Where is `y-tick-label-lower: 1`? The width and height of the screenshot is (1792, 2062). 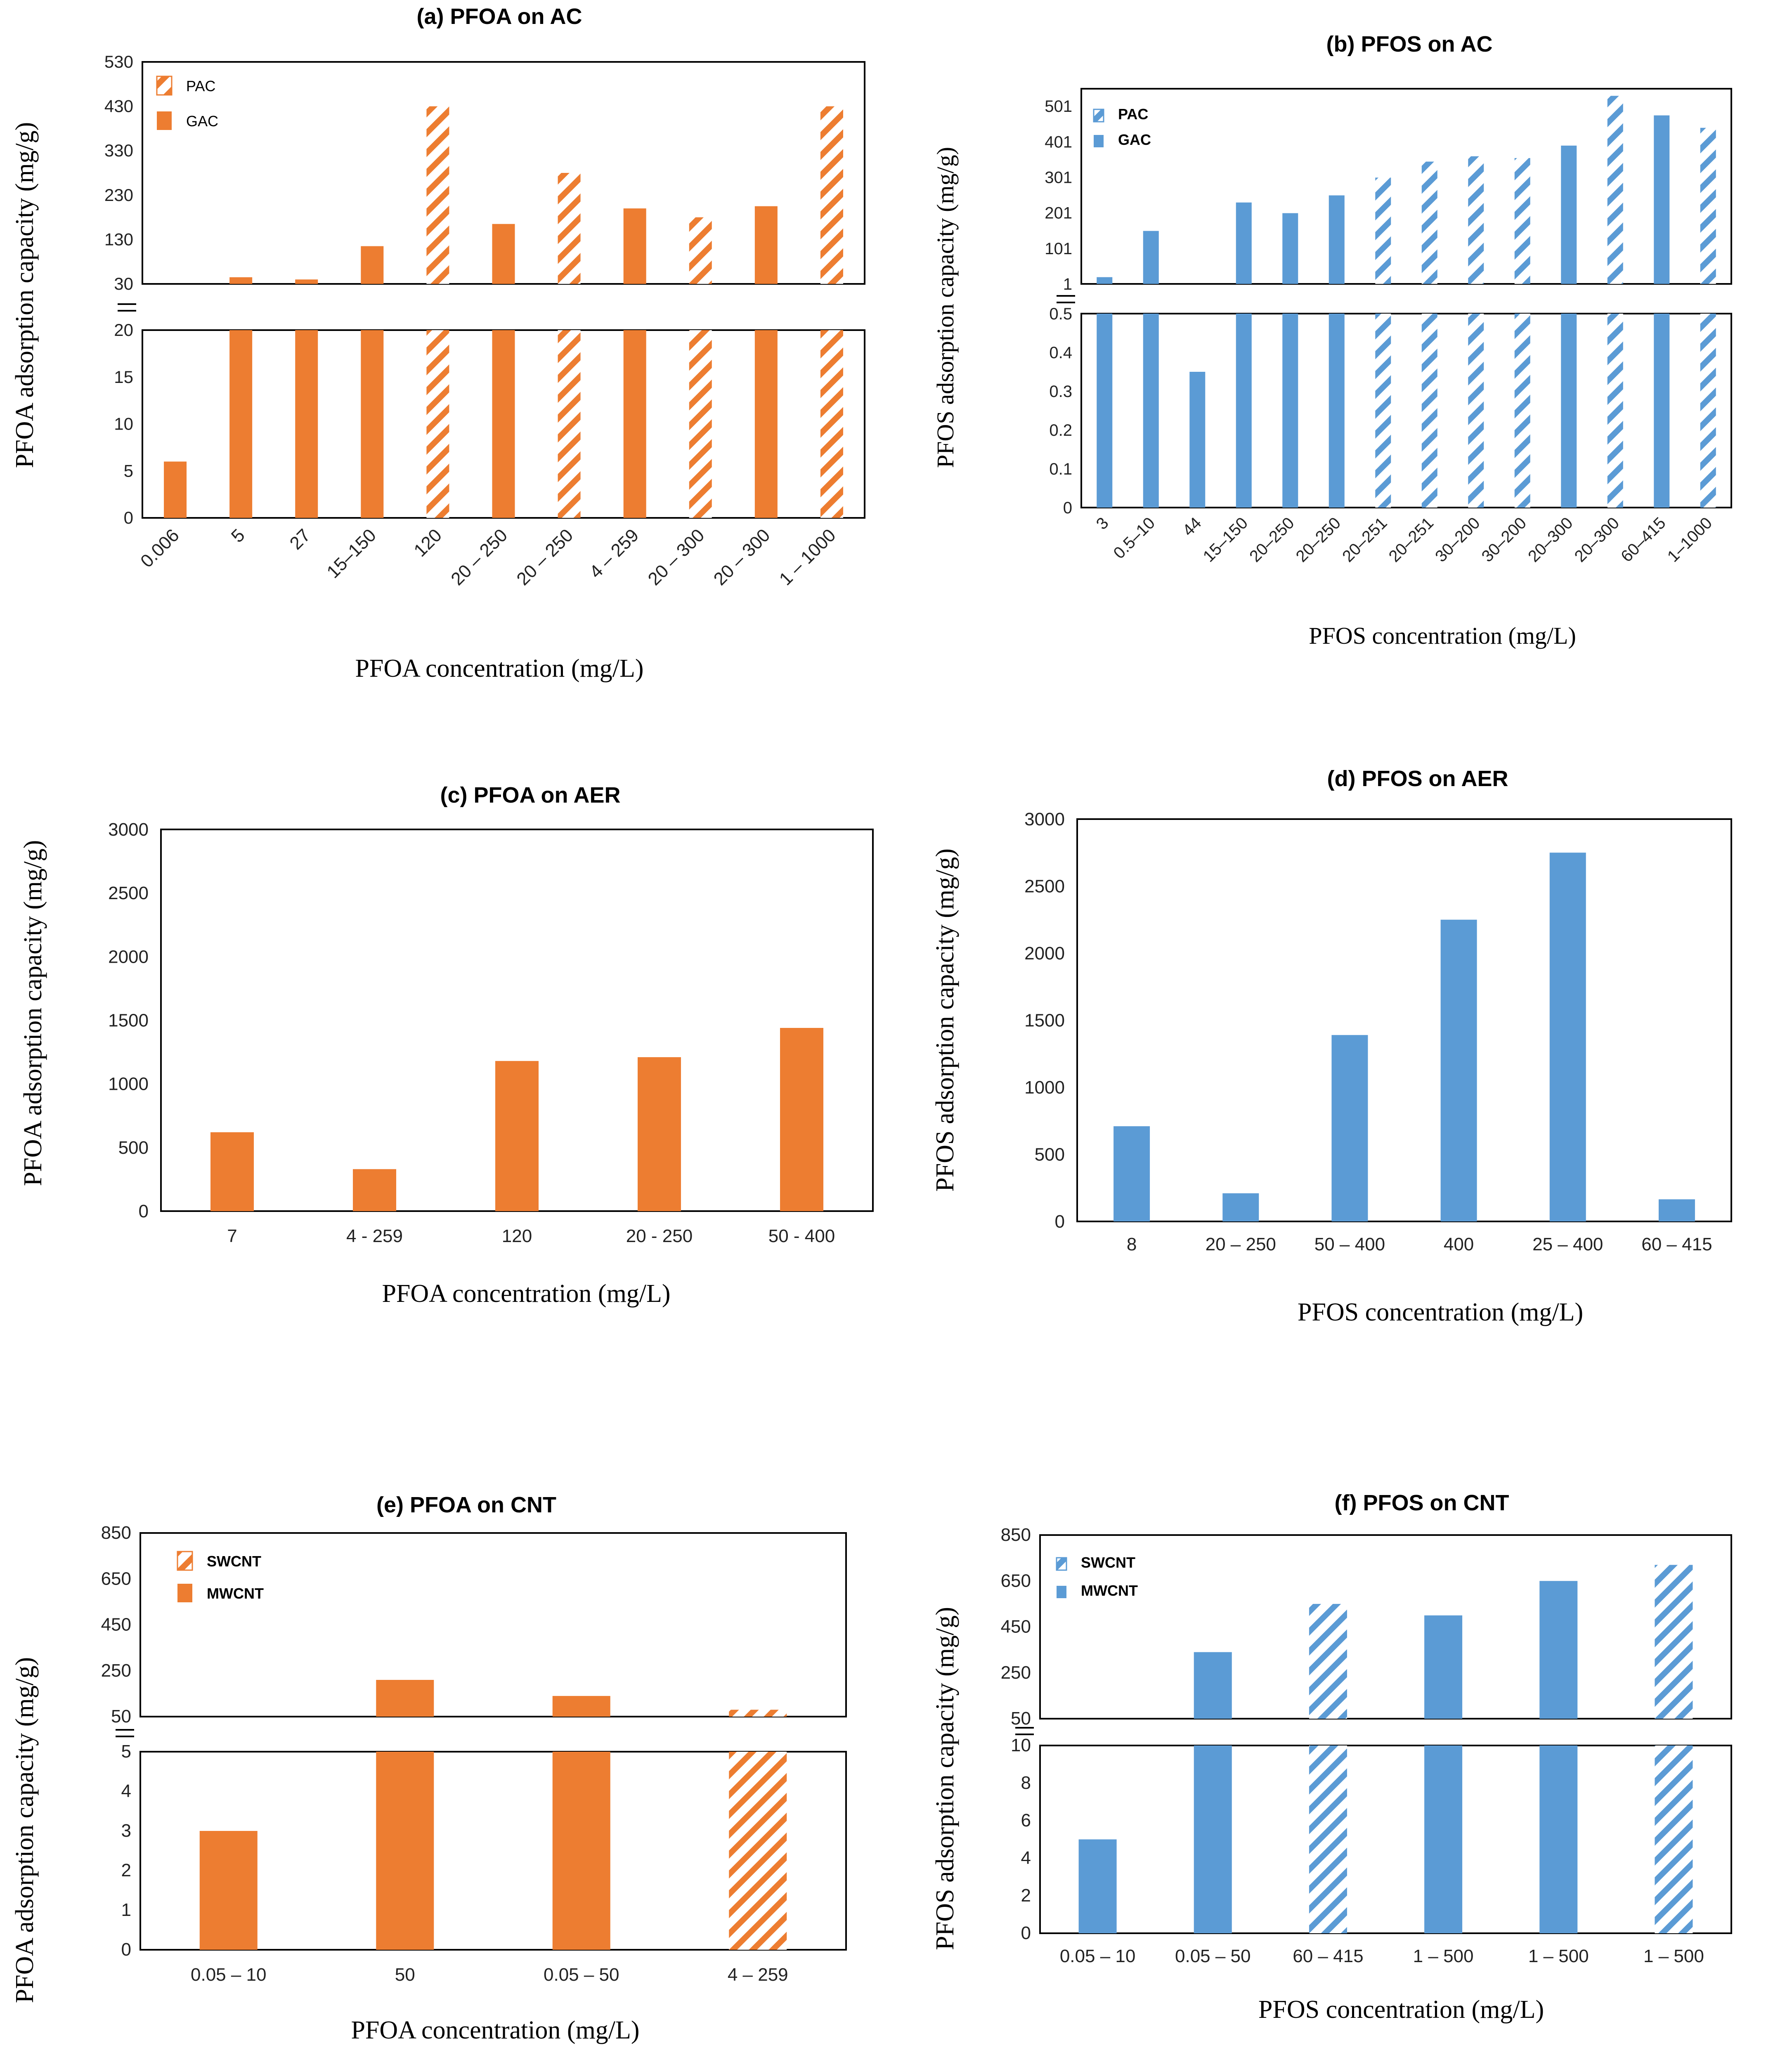 y-tick-label-lower: 1 is located at coordinates (126, 1910).